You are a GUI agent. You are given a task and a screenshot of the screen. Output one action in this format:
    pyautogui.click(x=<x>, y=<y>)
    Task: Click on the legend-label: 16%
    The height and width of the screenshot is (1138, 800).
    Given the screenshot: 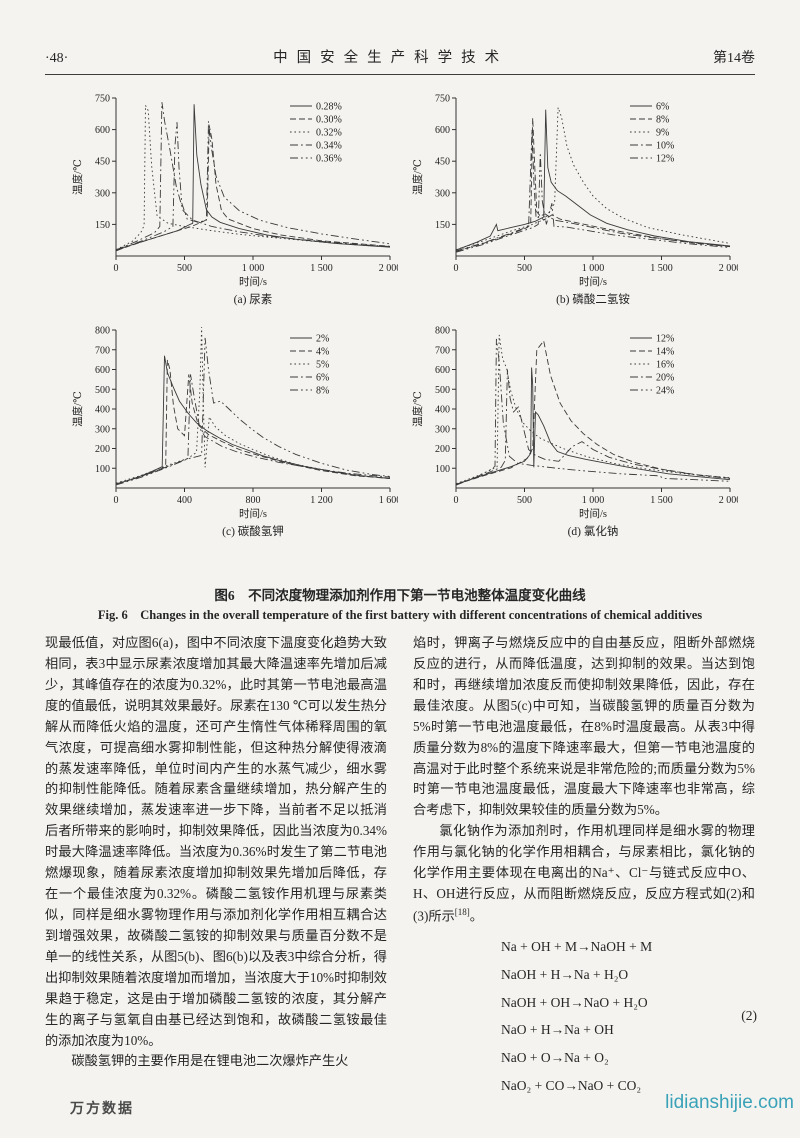 What is the action you would take?
    pyautogui.click(x=665, y=365)
    